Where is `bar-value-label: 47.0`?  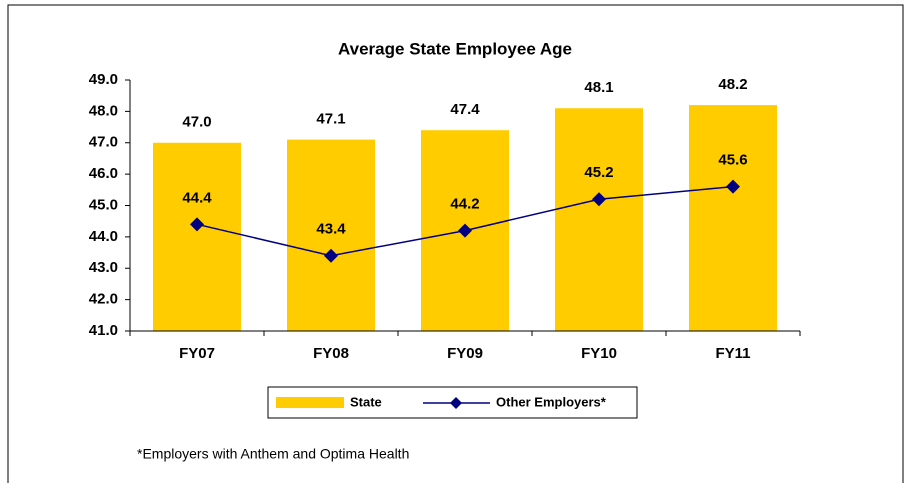
bar-value-label: 47.0 is located at coordinates (196, 122).